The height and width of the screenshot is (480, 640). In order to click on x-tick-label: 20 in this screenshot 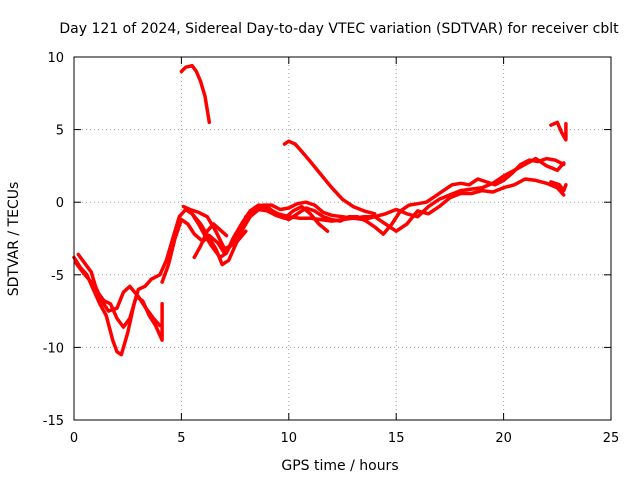, I will do `click(503, 438)`.